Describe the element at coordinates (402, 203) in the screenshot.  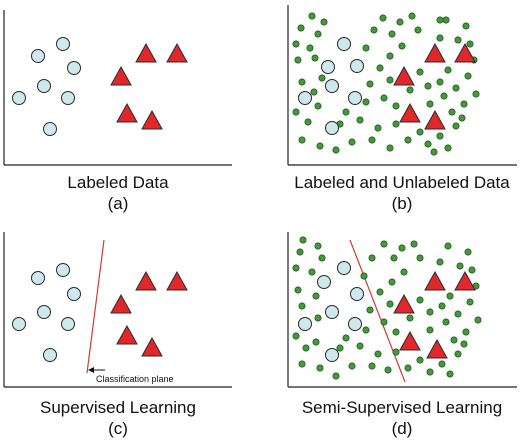
I see `panel-b-letter: (b)` at that location.